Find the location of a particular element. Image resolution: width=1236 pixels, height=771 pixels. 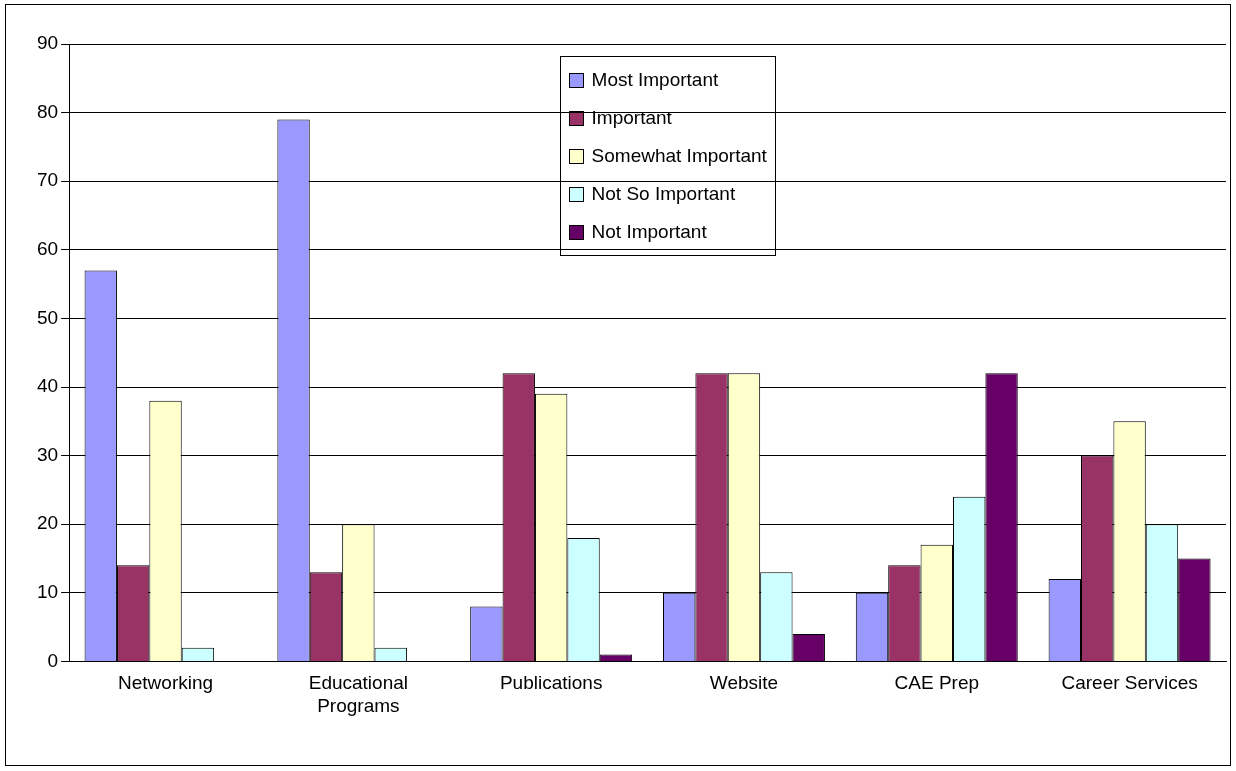

y-tick-label: 30 is located at coordinates (47, 454).